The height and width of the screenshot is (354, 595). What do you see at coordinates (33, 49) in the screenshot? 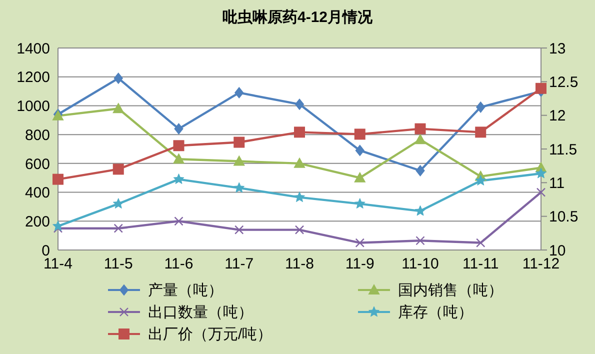
I see `y-tick-label: 1400` at bounding box center [33, 49].